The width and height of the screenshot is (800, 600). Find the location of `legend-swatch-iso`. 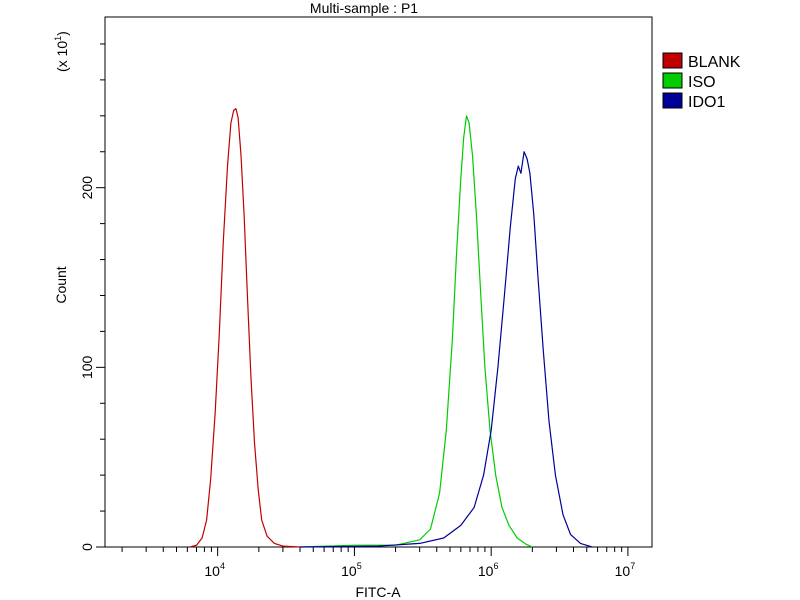

legend-swatch-iso is located at coordinates (672, 80).